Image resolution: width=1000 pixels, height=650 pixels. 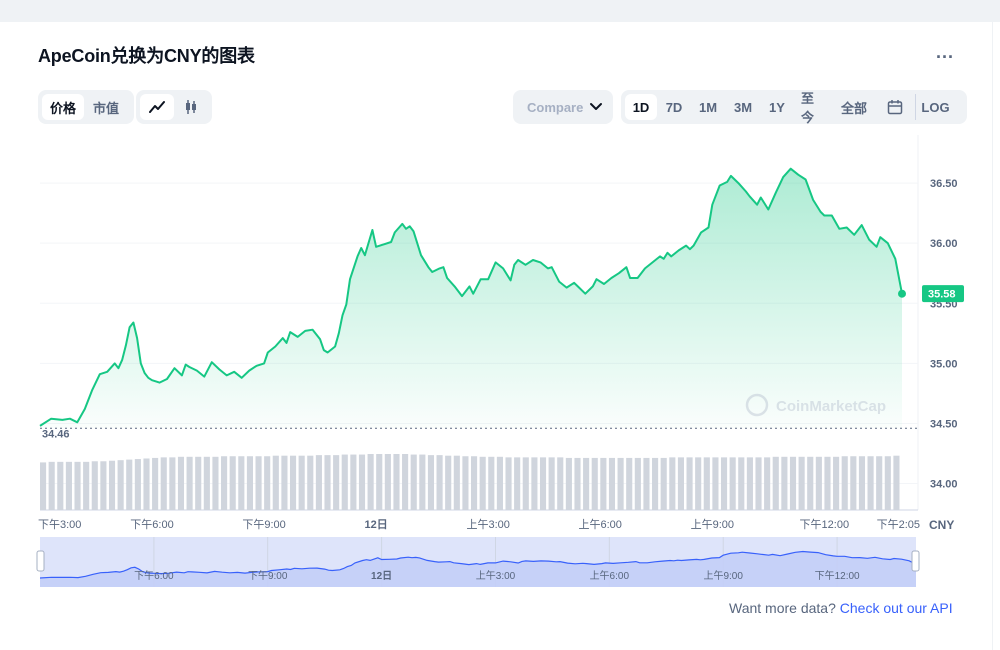 What do you see at coordinates (599, 524) in the screenshot?
I see `x-tick-label: 上午6:00` at bounding box center [599, 524].